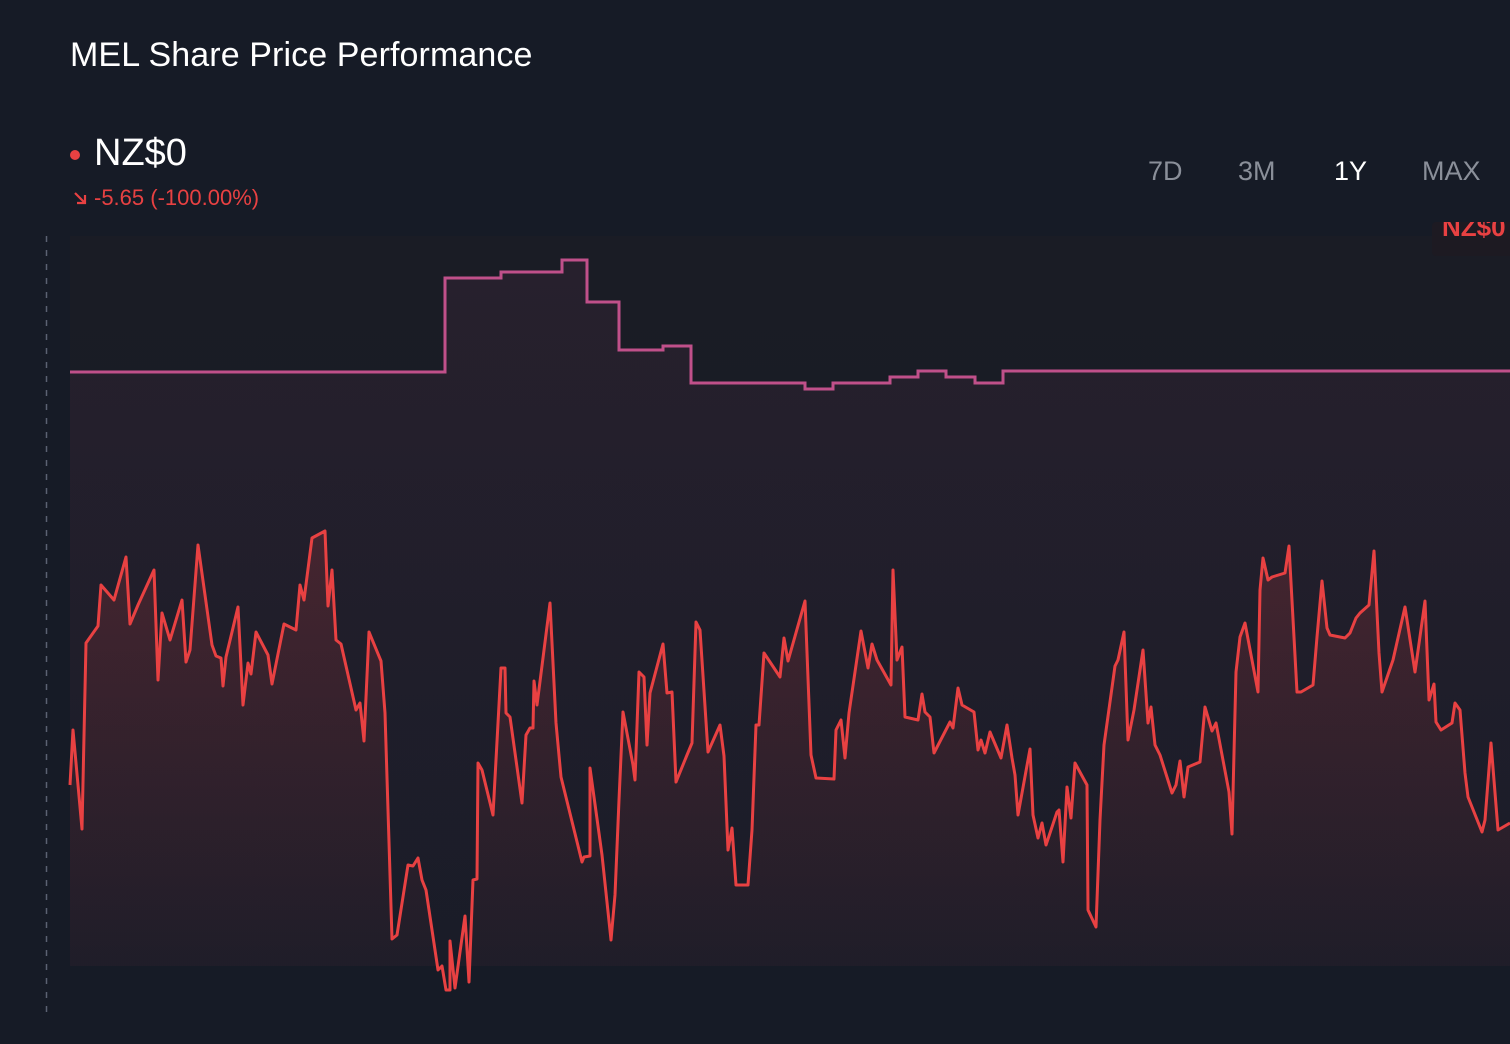 The height and width of the screenshot is (1044, 1510). I want to click on page-title: MEL Share Price Performance, so click(301, 55).